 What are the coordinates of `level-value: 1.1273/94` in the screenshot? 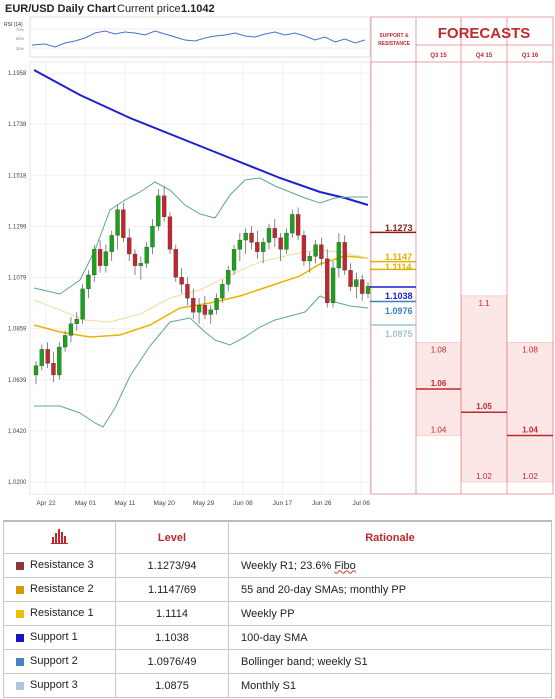 It's located at (172, 565).